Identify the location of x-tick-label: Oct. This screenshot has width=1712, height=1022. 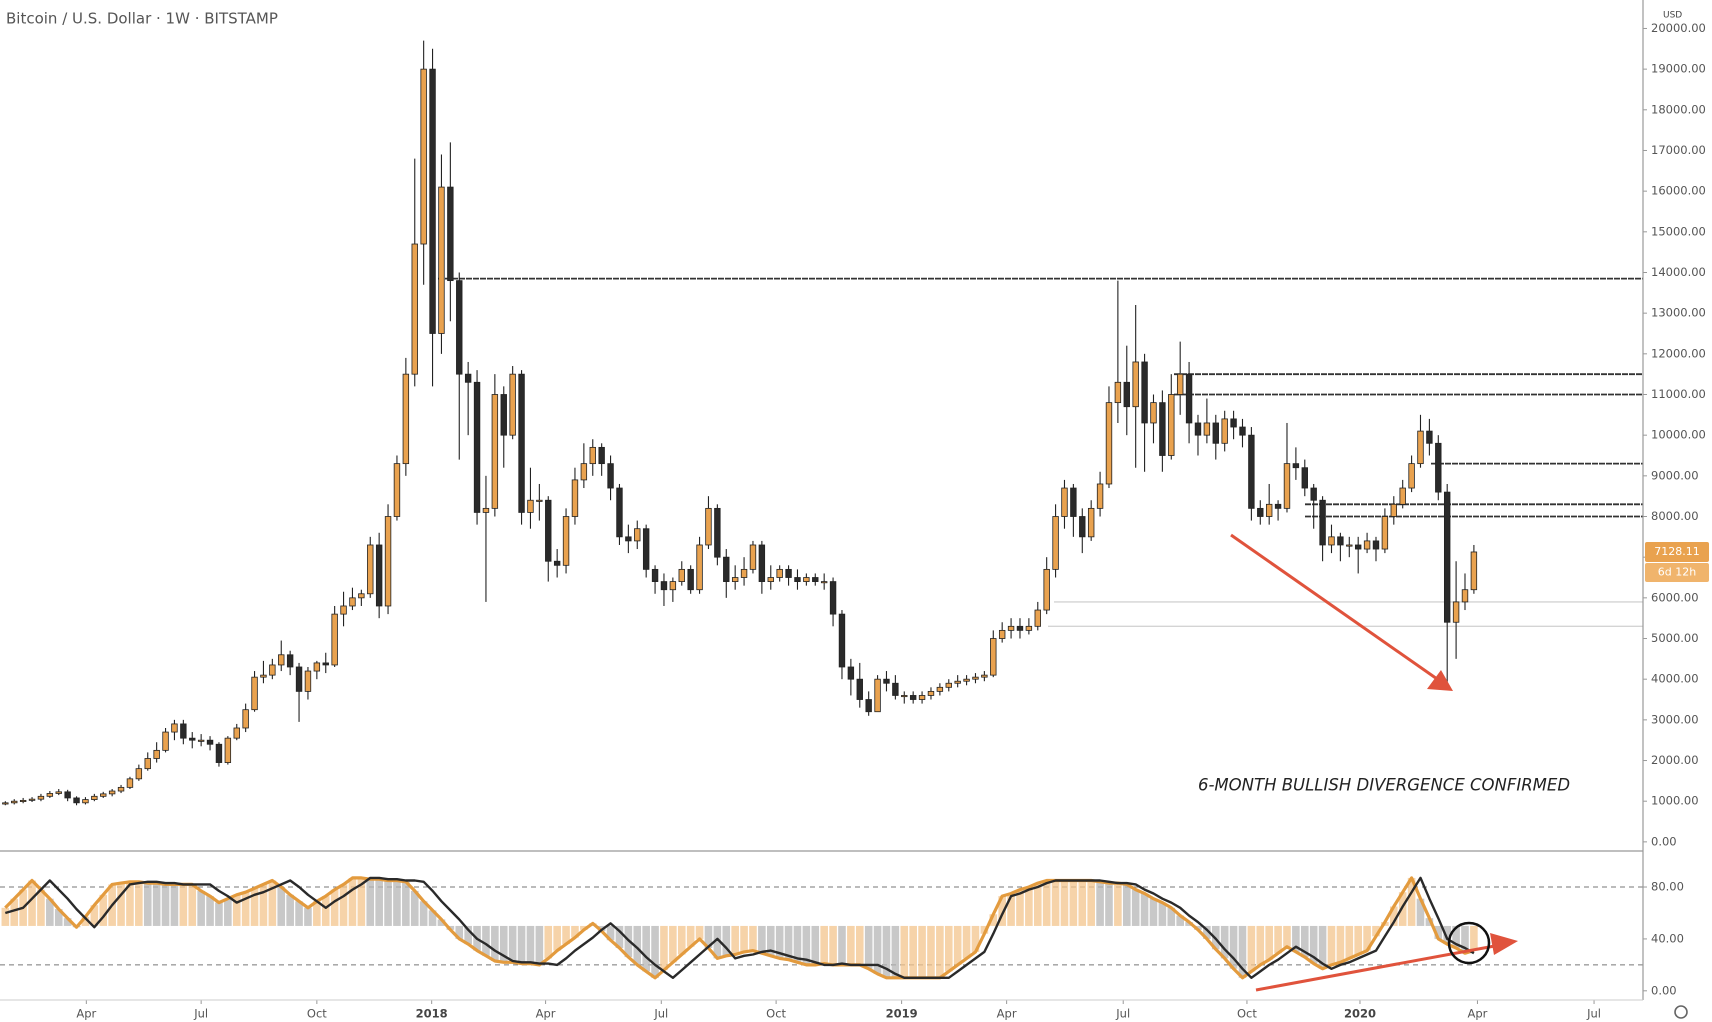
(776, 1014).